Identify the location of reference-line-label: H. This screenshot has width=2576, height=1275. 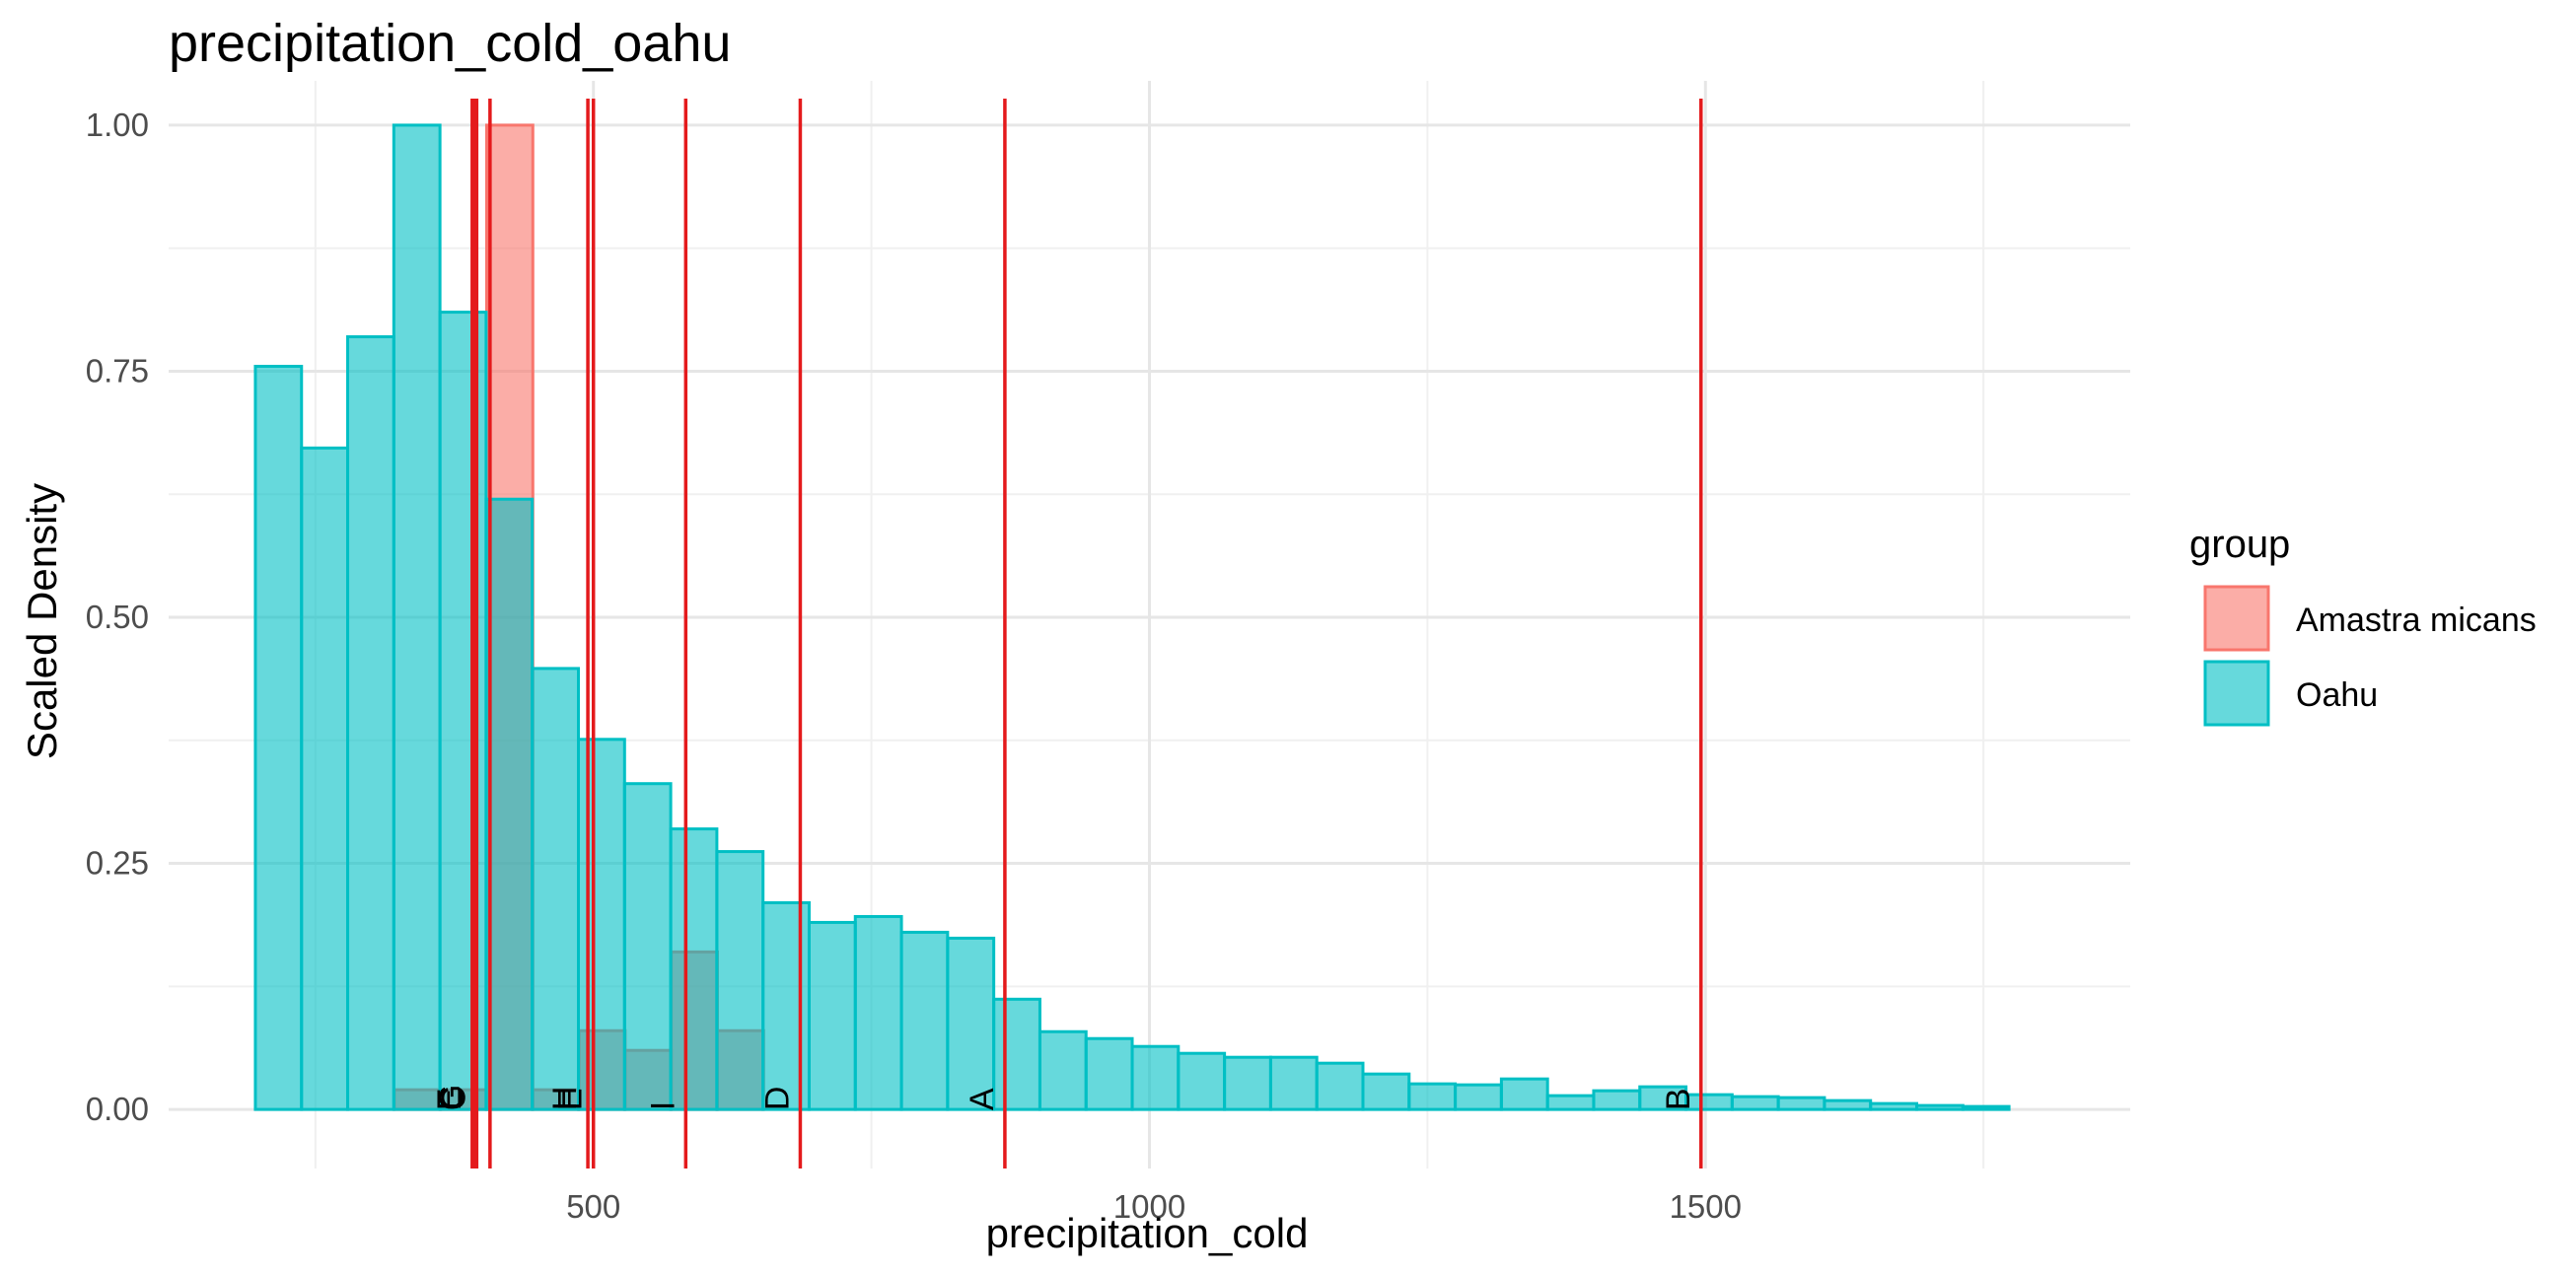
(565, 1099).